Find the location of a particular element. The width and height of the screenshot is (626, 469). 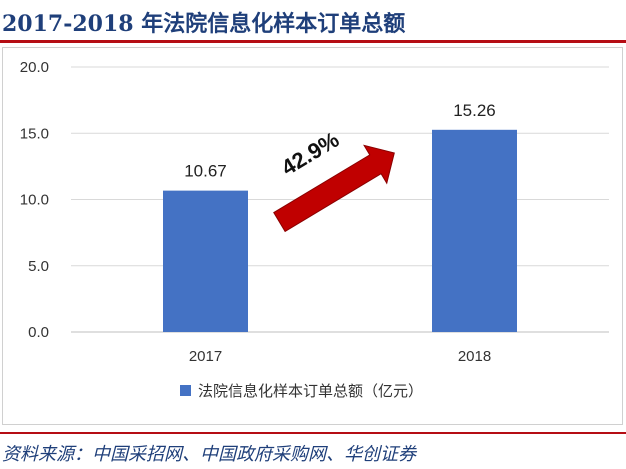

x-axis-ticks: 2017 2018 is located at coordinates (340, 356).